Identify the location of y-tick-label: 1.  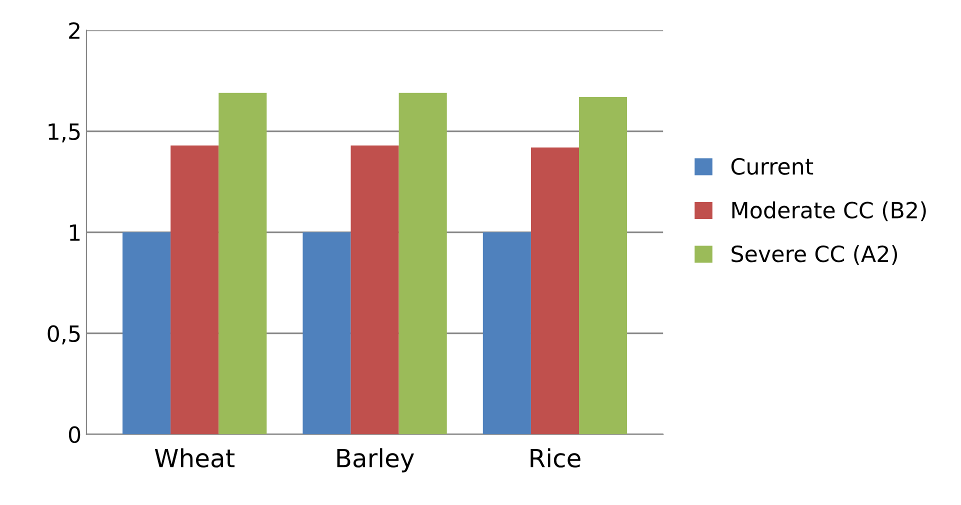
(75, 232).